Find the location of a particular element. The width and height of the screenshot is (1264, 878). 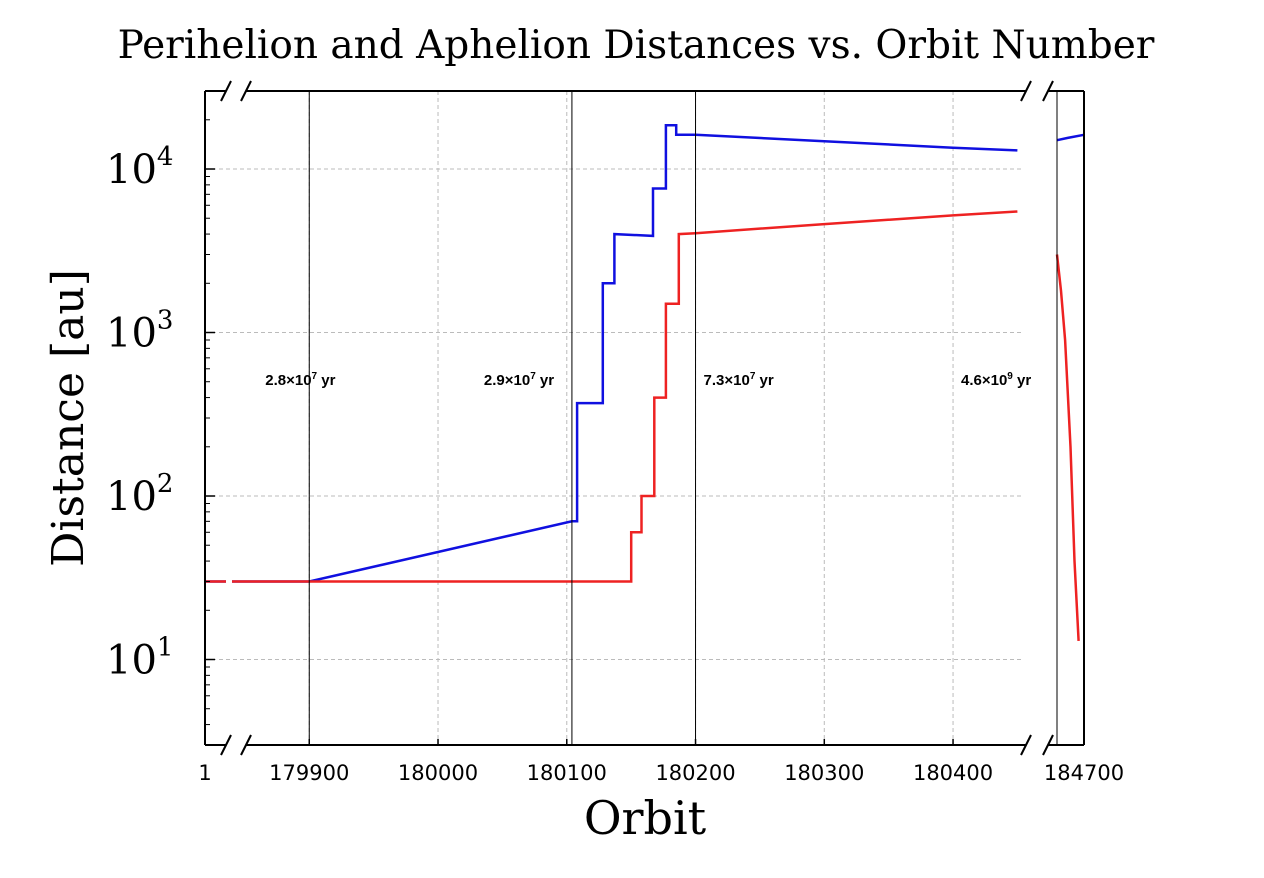

x-tick-label: 1 is located at coordinates (204, 773).